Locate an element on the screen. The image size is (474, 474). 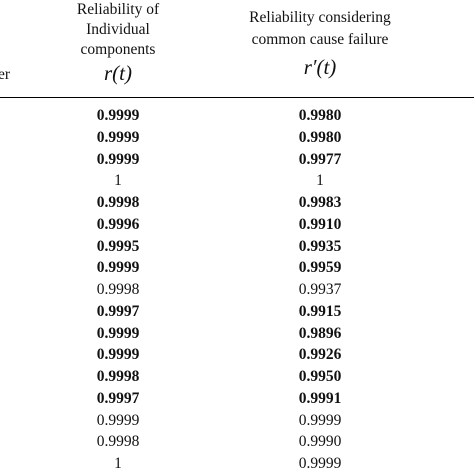
cell: 0.9959 is located at coordinates (320, 268).